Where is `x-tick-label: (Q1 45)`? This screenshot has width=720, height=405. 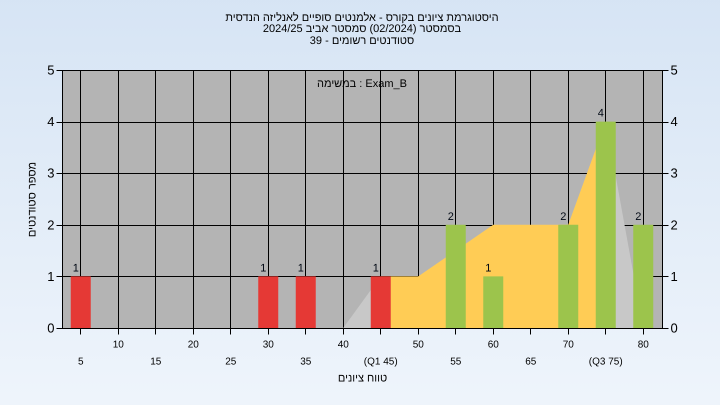
x-tick-label: (Q1 45) is located at coordinates (381, 362).